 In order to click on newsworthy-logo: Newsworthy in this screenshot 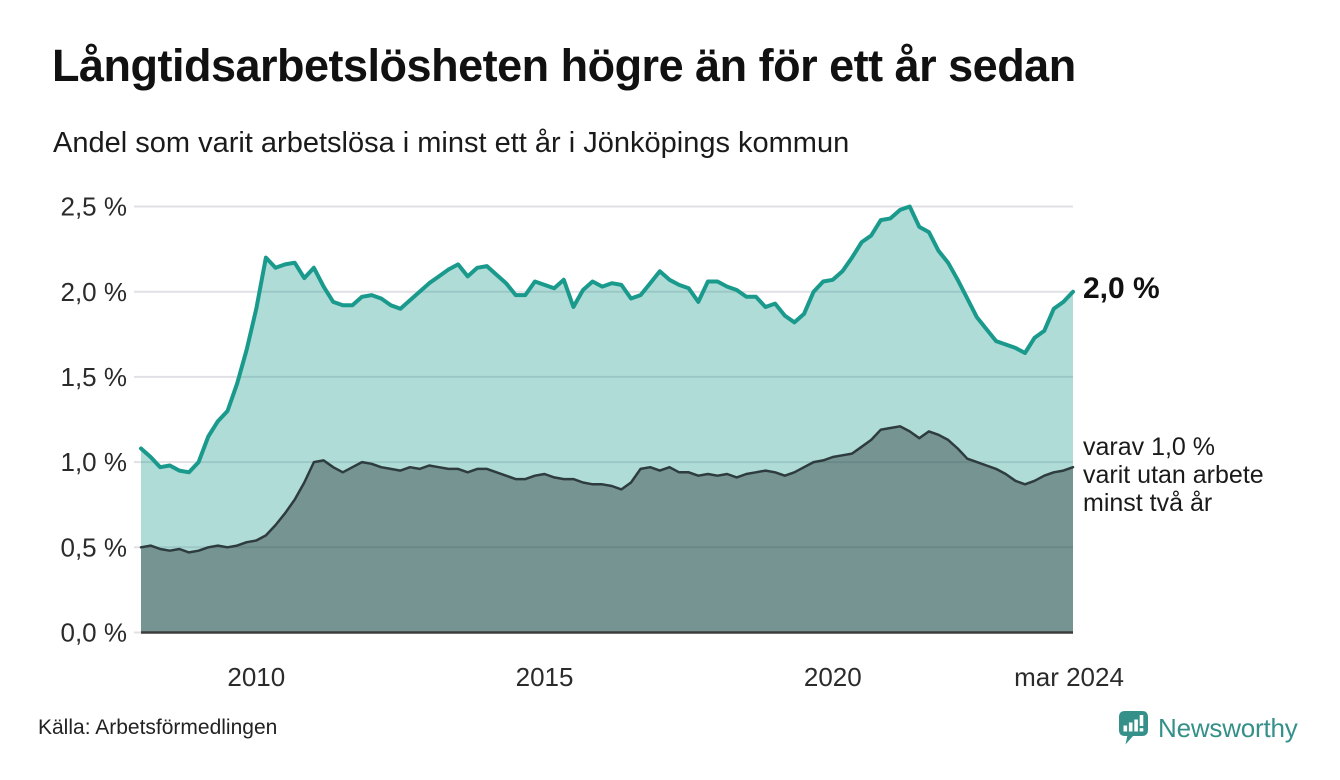, I will do `click(1208, 728)`.